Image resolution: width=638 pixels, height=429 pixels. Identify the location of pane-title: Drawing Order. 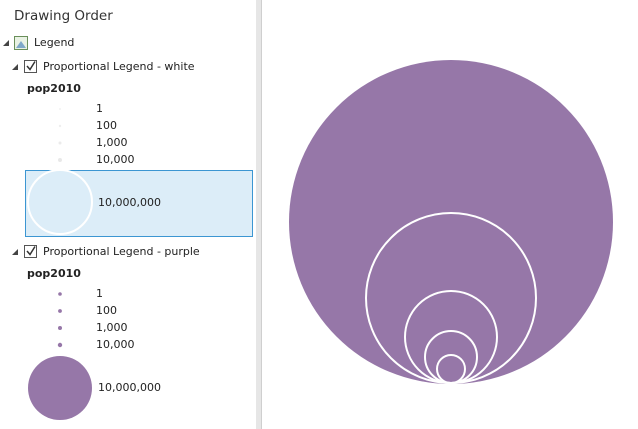
(63, 16).